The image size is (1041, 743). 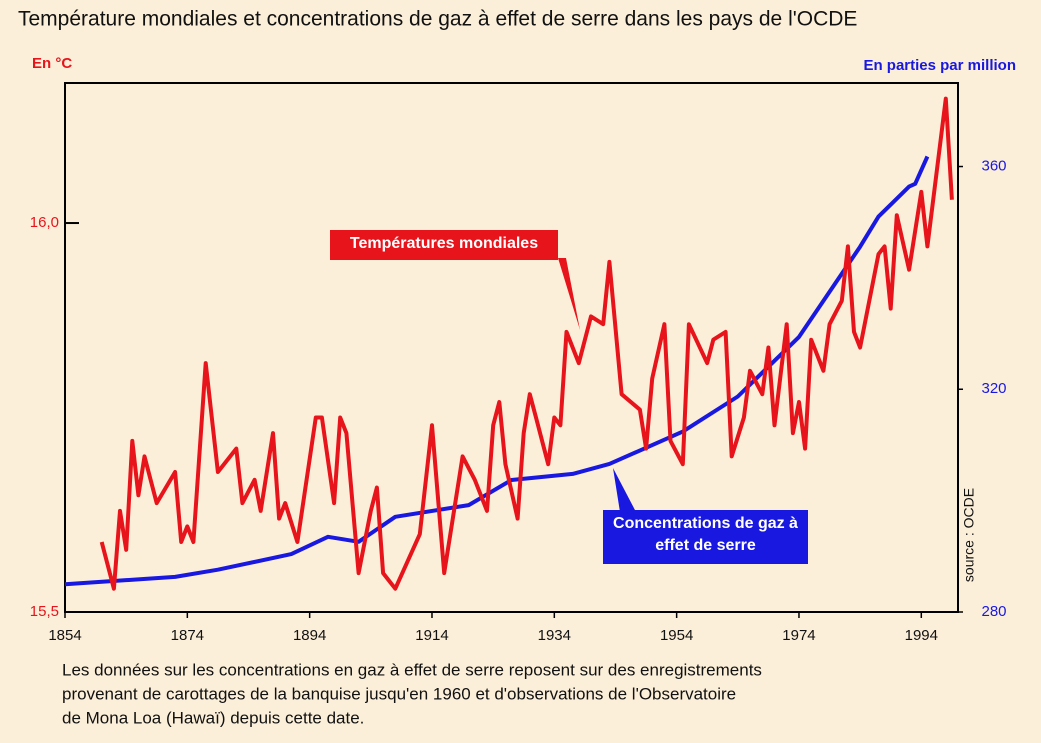 What do you see at coordinates (44, 611) in the screenshot?
I see `y-tick-label: 15,5` at bounding box center [44, 611].